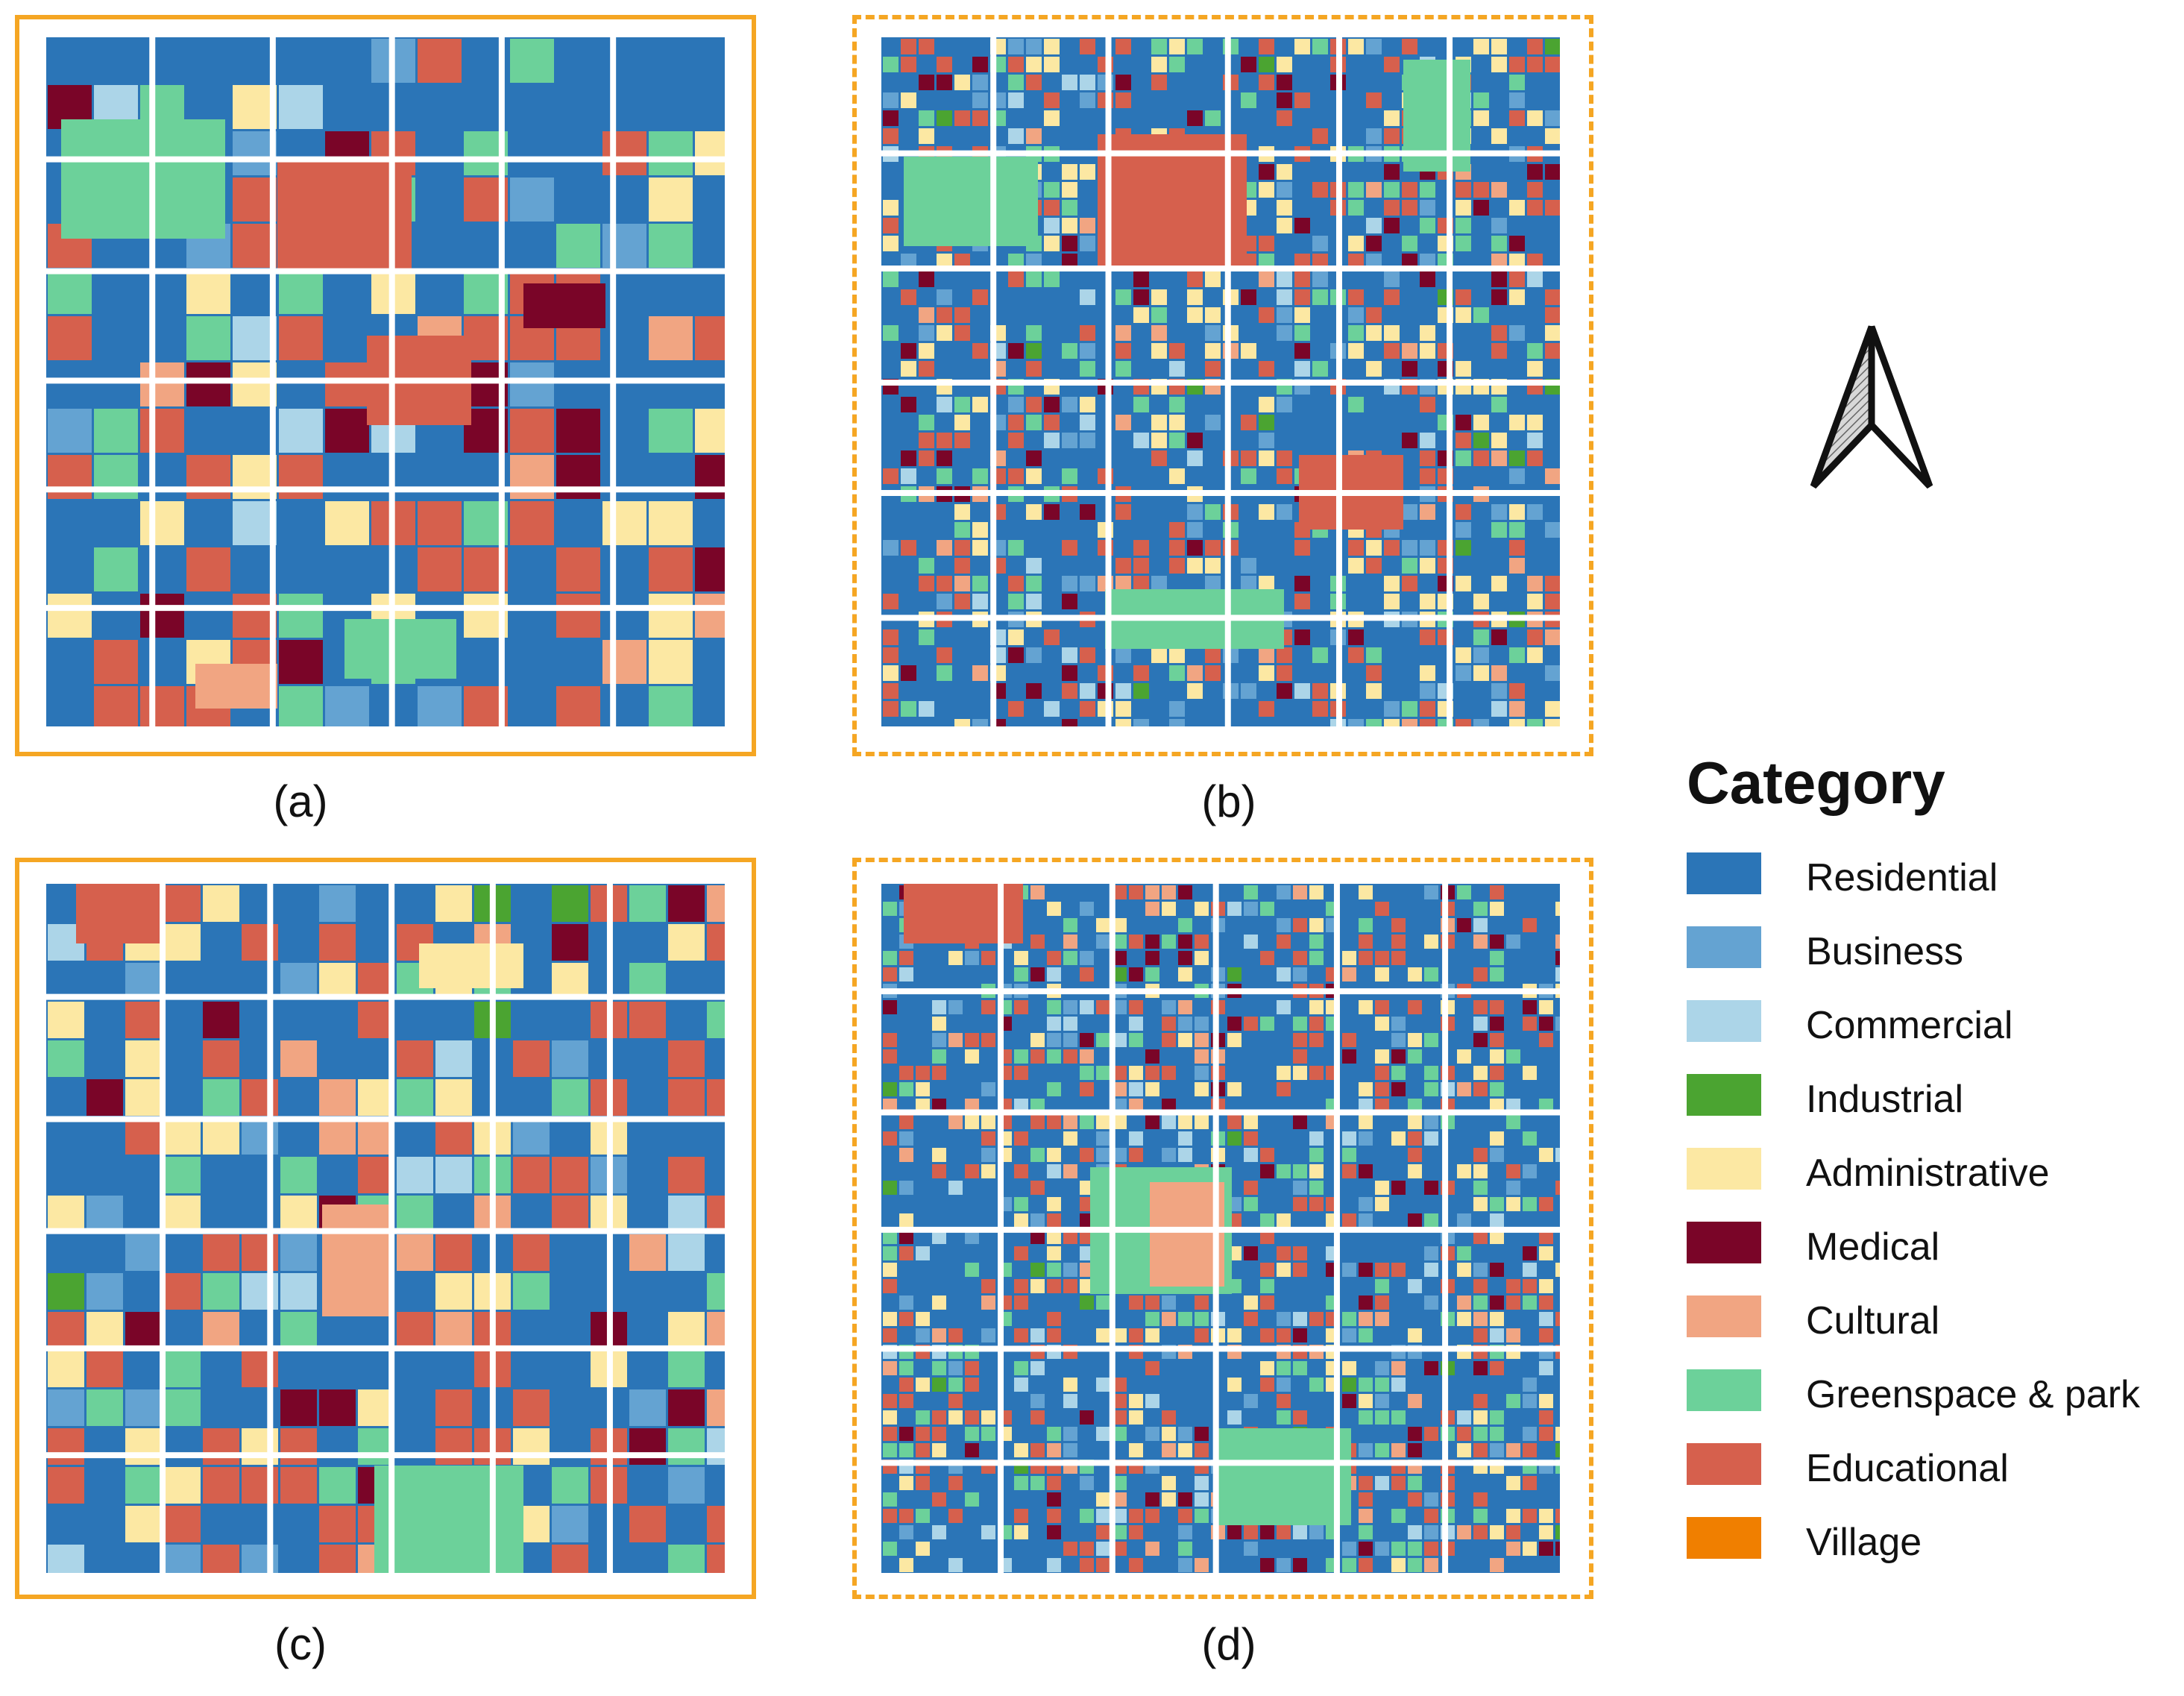 The width and height of the screenshot is (2184, 1696). I want to click on legend-label: Residential, so click(1902, 877).